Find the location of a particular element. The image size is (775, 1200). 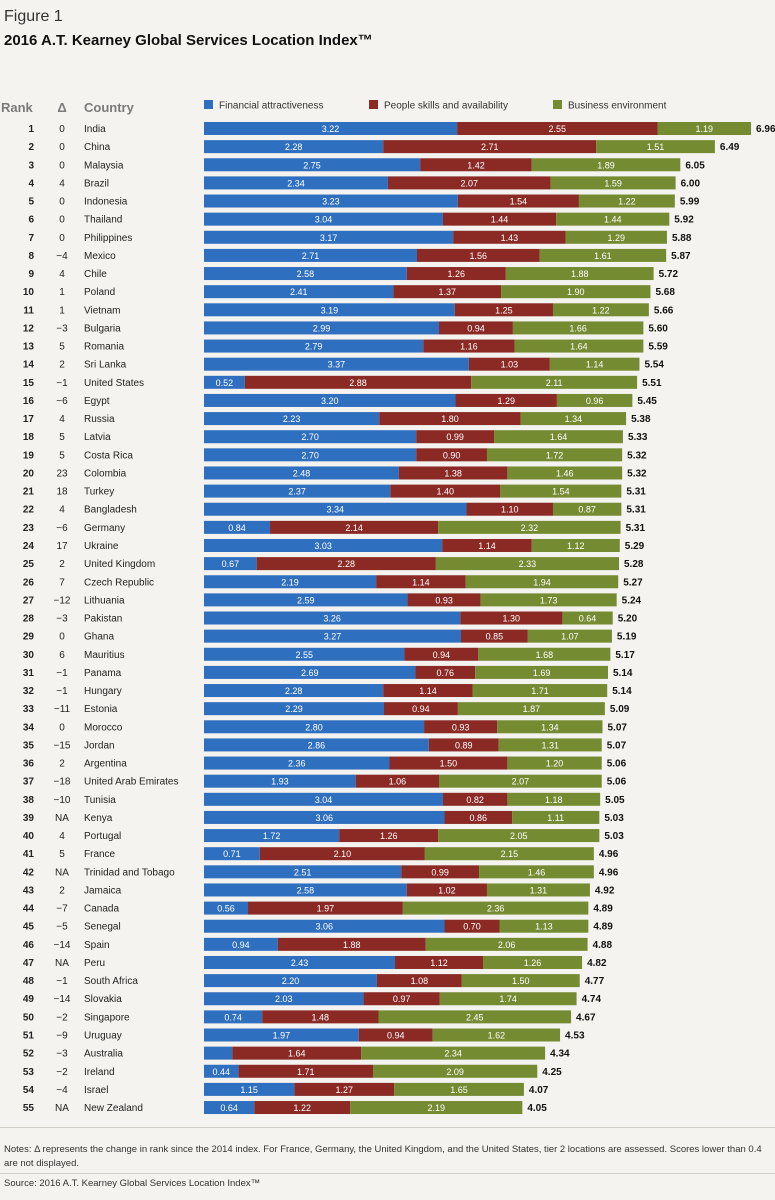

rank-label: 34 is located at coordinates (29, 727).